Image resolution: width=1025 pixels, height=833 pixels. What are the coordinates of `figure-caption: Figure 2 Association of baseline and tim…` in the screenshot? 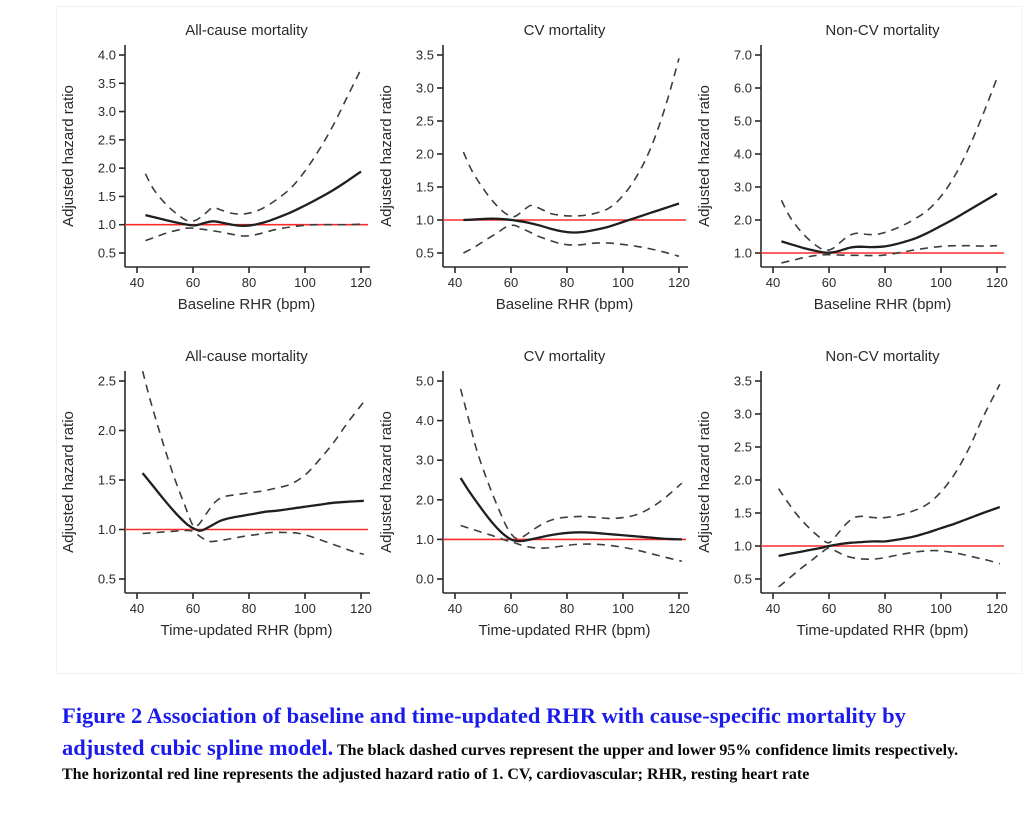 It's located at (520, 743).